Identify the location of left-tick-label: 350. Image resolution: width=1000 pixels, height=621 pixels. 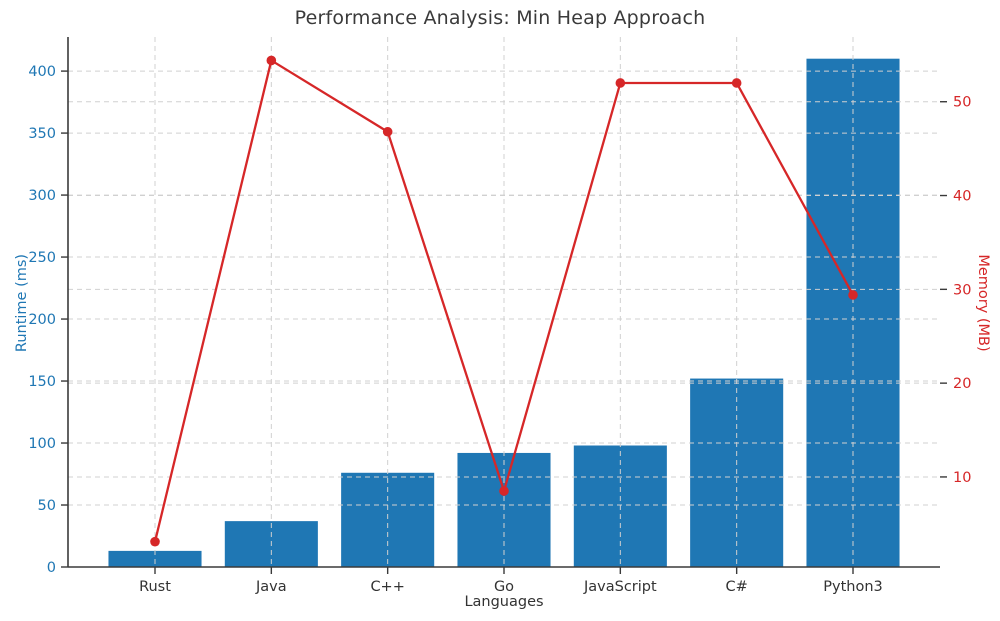
(42, 134).